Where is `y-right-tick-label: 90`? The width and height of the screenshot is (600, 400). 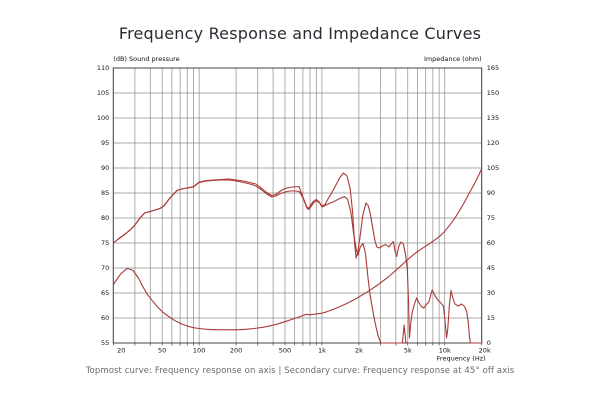
y-right-tick-label: 90 is located at coordinates (491, 193).